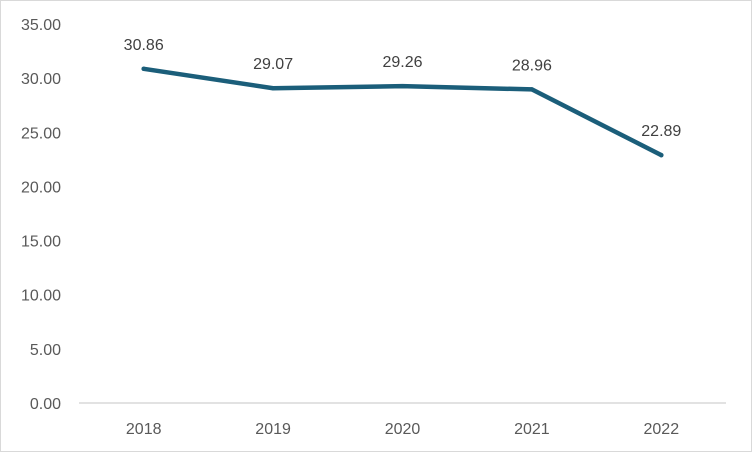 Image resolution: width=752 pixels, height=452 pixels. I want to click on data-label: 30.86, so click(144, 45).